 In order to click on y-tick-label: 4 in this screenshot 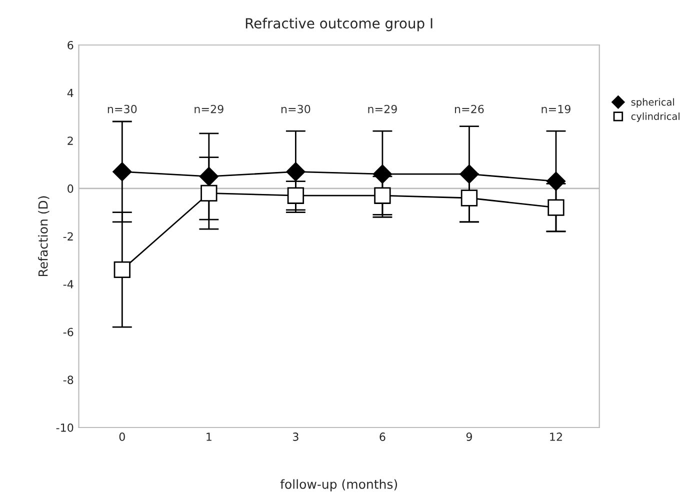, I will do `click(70, 93)`.